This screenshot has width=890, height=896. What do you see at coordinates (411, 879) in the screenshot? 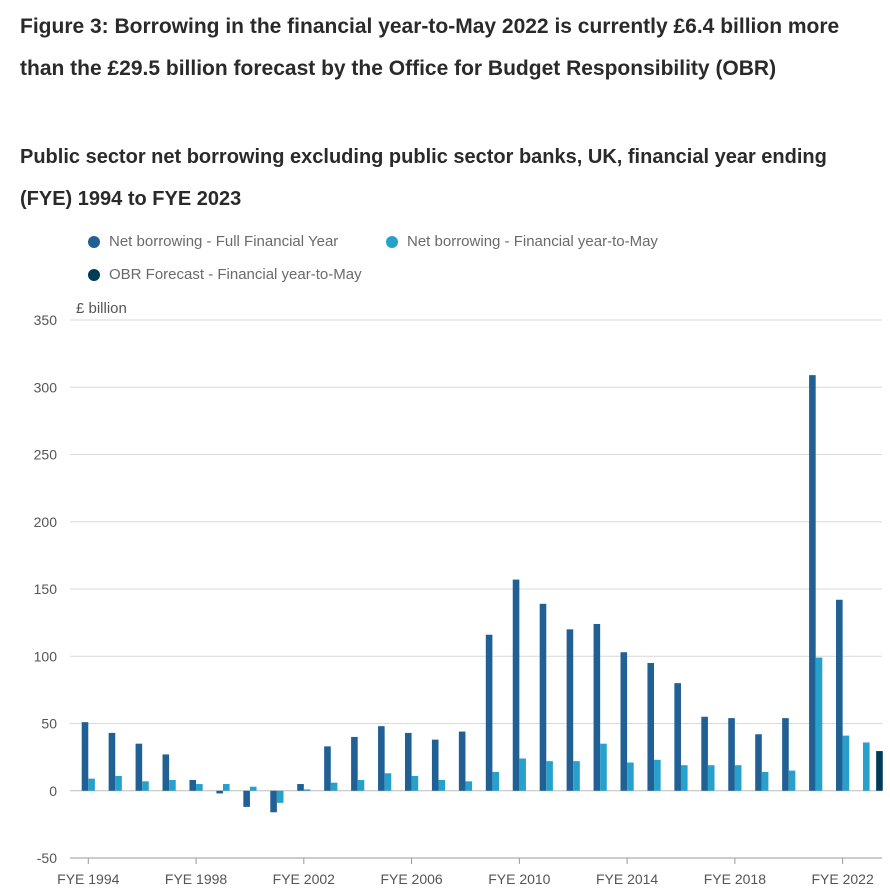
I see `x-tick-label: FYE 2006` at bounding box center [411, 879].